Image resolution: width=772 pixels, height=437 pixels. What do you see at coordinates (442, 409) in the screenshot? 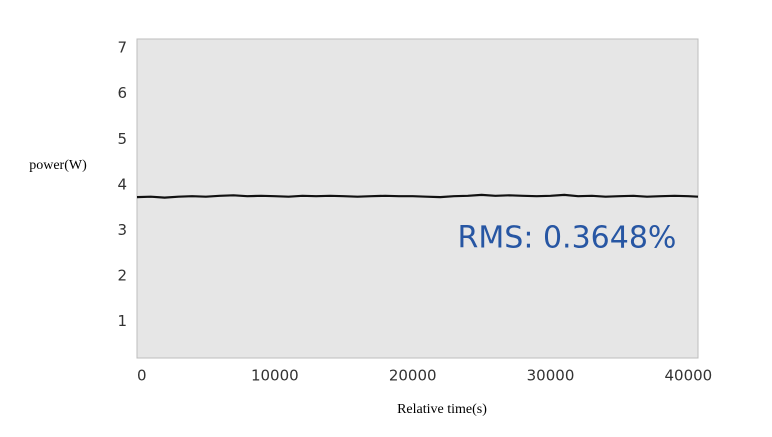
I see `x-axis-label: Relative time(s)` at bounding box center [442, 409].